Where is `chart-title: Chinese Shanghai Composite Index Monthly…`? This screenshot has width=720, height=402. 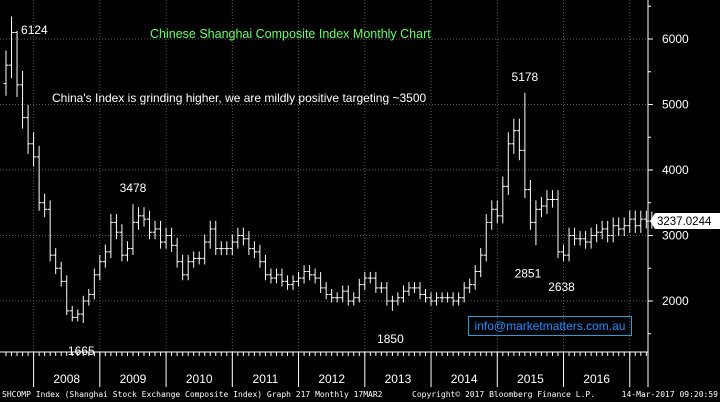 chart-title: Chinese Shanghai Composite Index Monthly… is located at coordinates (290, 34).